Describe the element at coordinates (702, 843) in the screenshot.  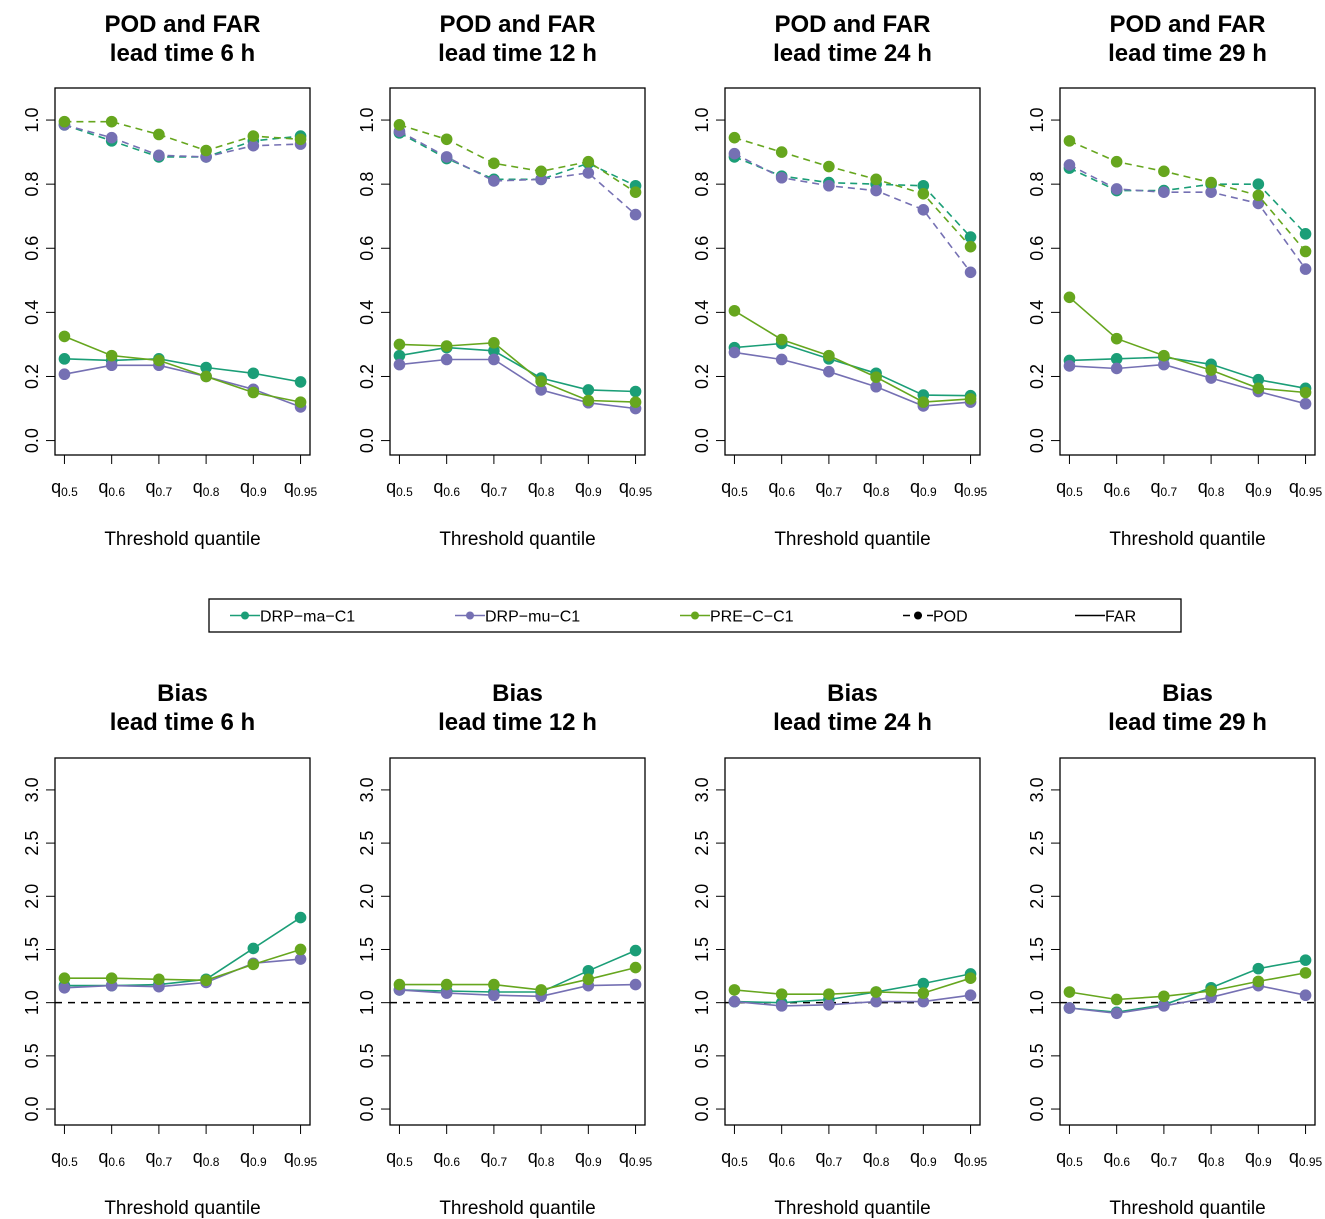
I see `y-tick-label: 2.5` at that location.